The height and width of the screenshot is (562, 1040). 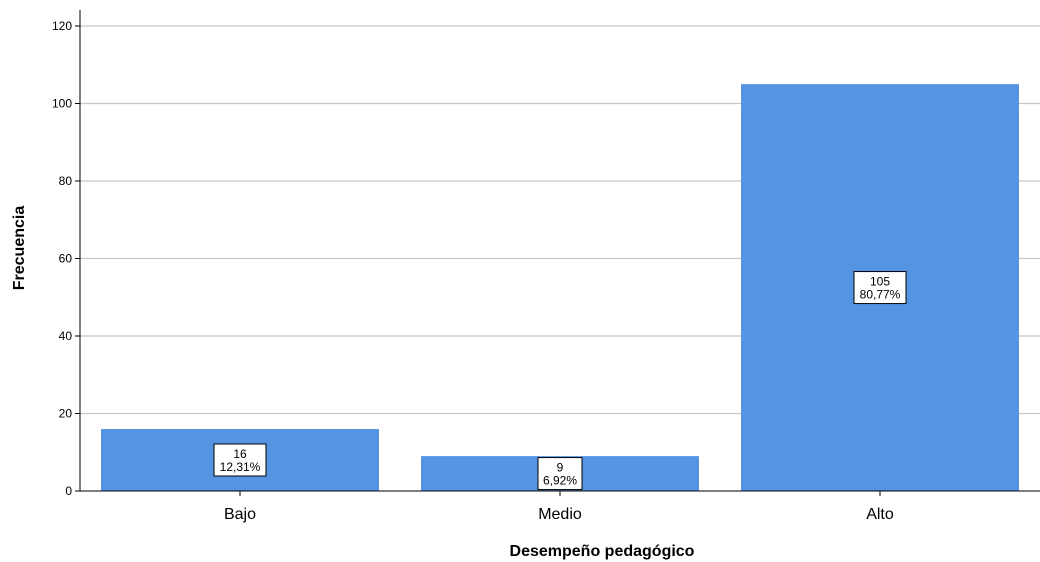 I want to click on y-tick-label: 20, so click(x=66, y=414).